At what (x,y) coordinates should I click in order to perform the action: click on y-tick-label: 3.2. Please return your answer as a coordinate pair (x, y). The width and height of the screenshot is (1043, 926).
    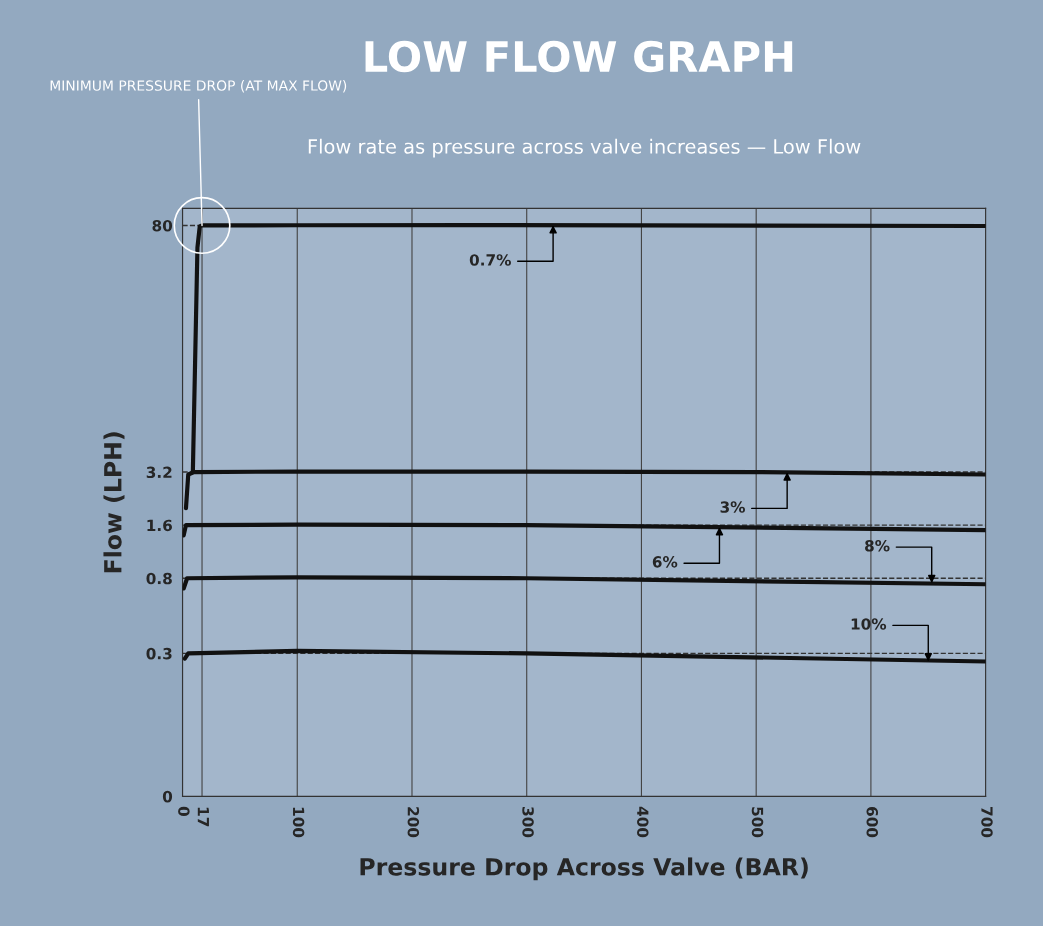
    Looking at the image, I should click on (159, 472).